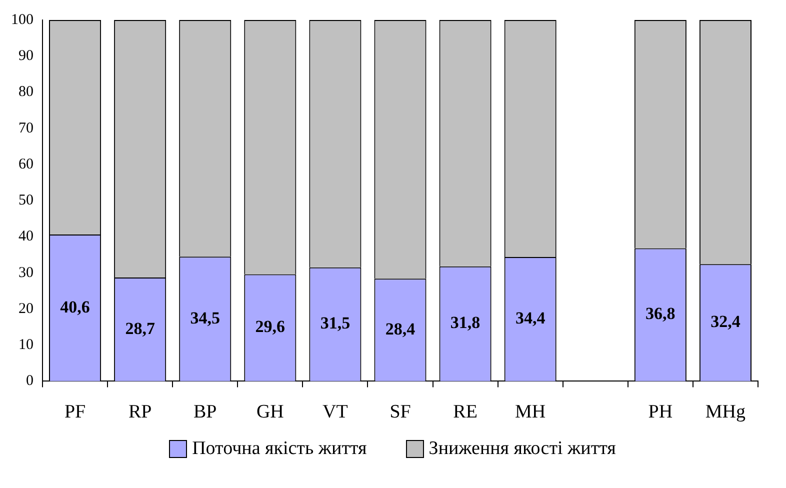 The width and height of the screenshot is (786, 488). What do you see at coordinates (75, 412) in the screenshot?
I see `x-tick-label: PF` at bounding box center [75, 412].